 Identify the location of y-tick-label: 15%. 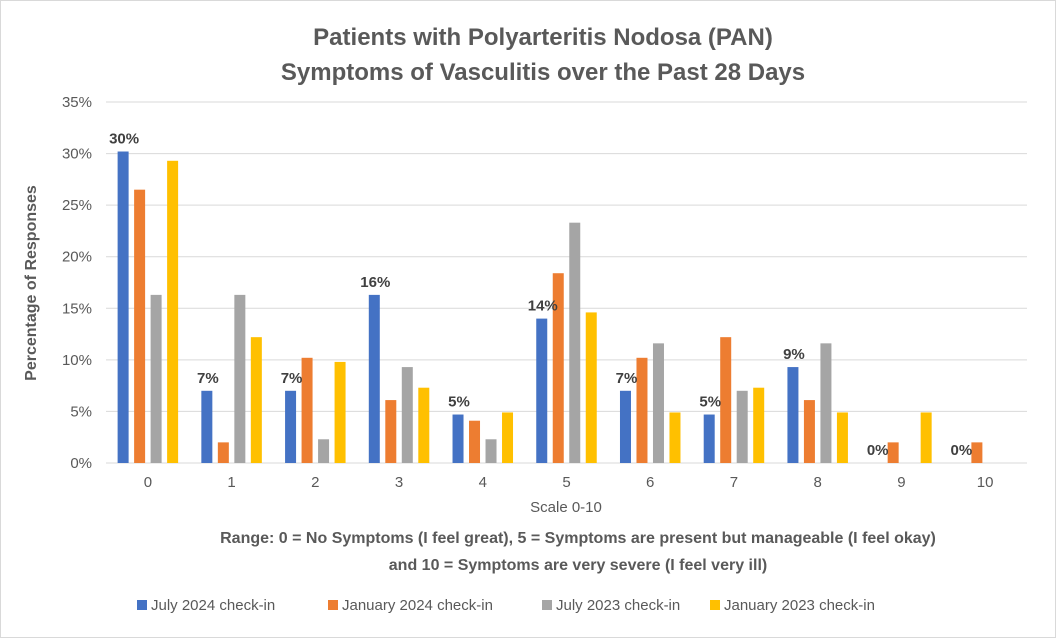
(77, 308).